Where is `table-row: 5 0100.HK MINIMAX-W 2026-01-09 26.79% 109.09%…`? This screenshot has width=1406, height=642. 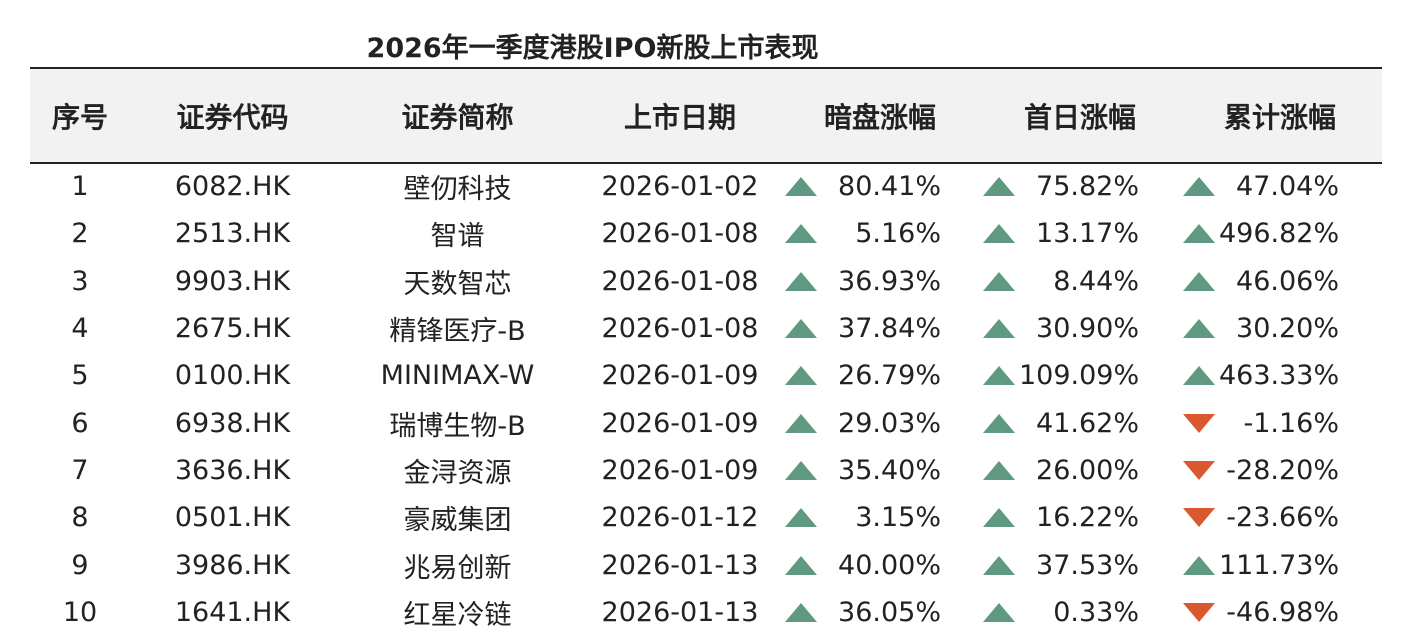
table-row: 5 0100.HK MINIMAX-W 2026-01-09 26.79% 109.09%… is located at coordinates (706, 375).